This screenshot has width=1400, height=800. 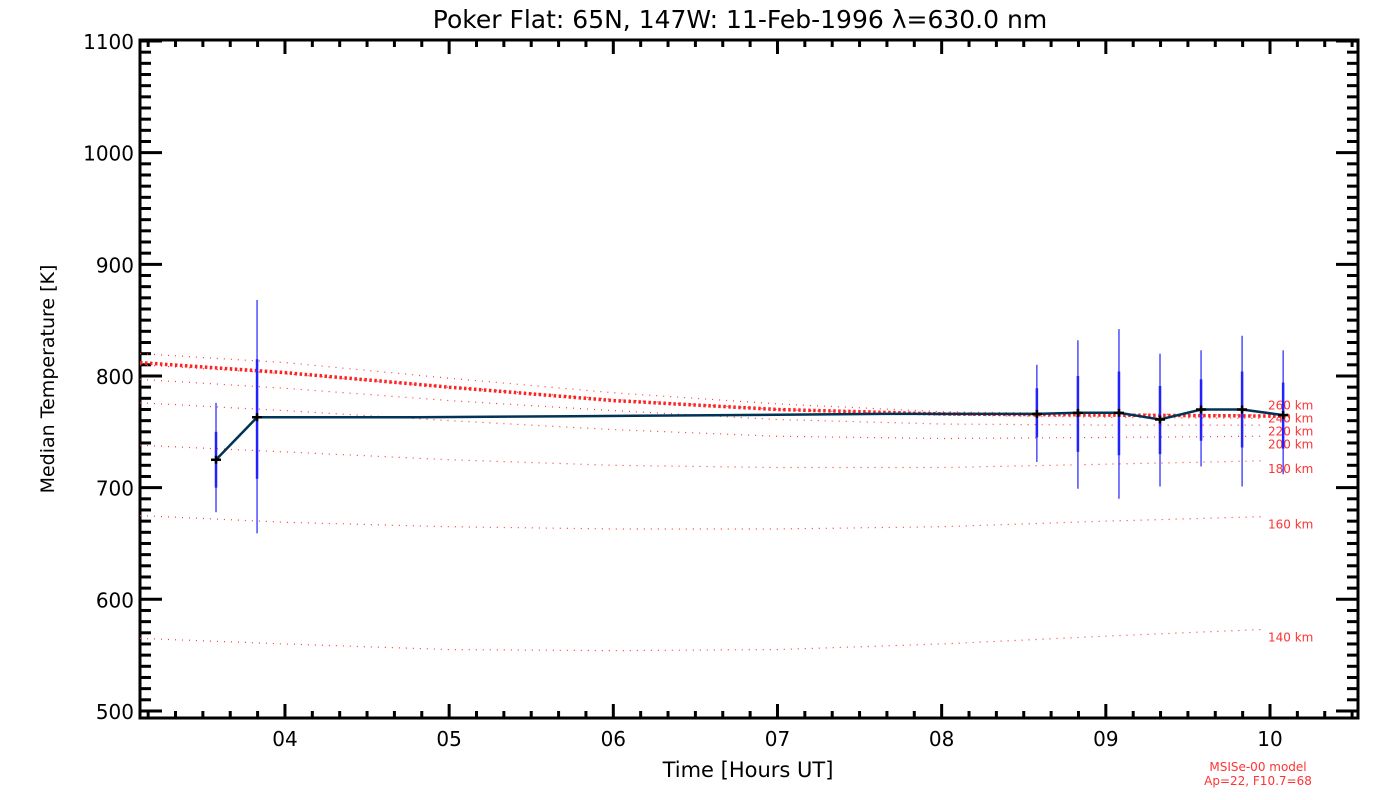 What do you see at coordinates (115, 377) in the screenshot?
I see `y-tick-label: 800` at bounding box center [115, 377].